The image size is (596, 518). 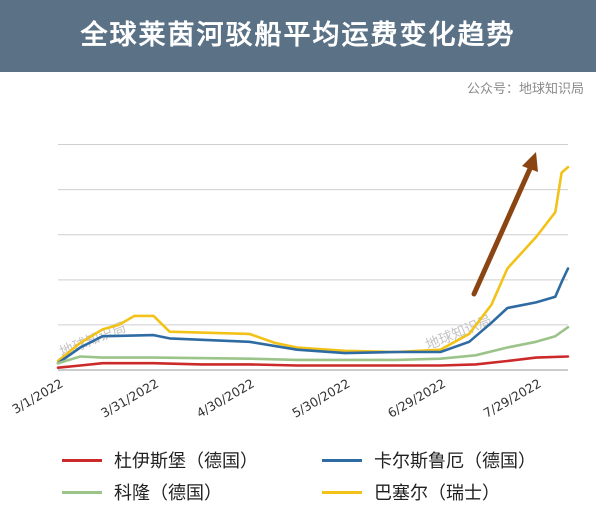 I want to click on legend-item: 杜伊斯堡（德国）, so click(x=160, y=460).